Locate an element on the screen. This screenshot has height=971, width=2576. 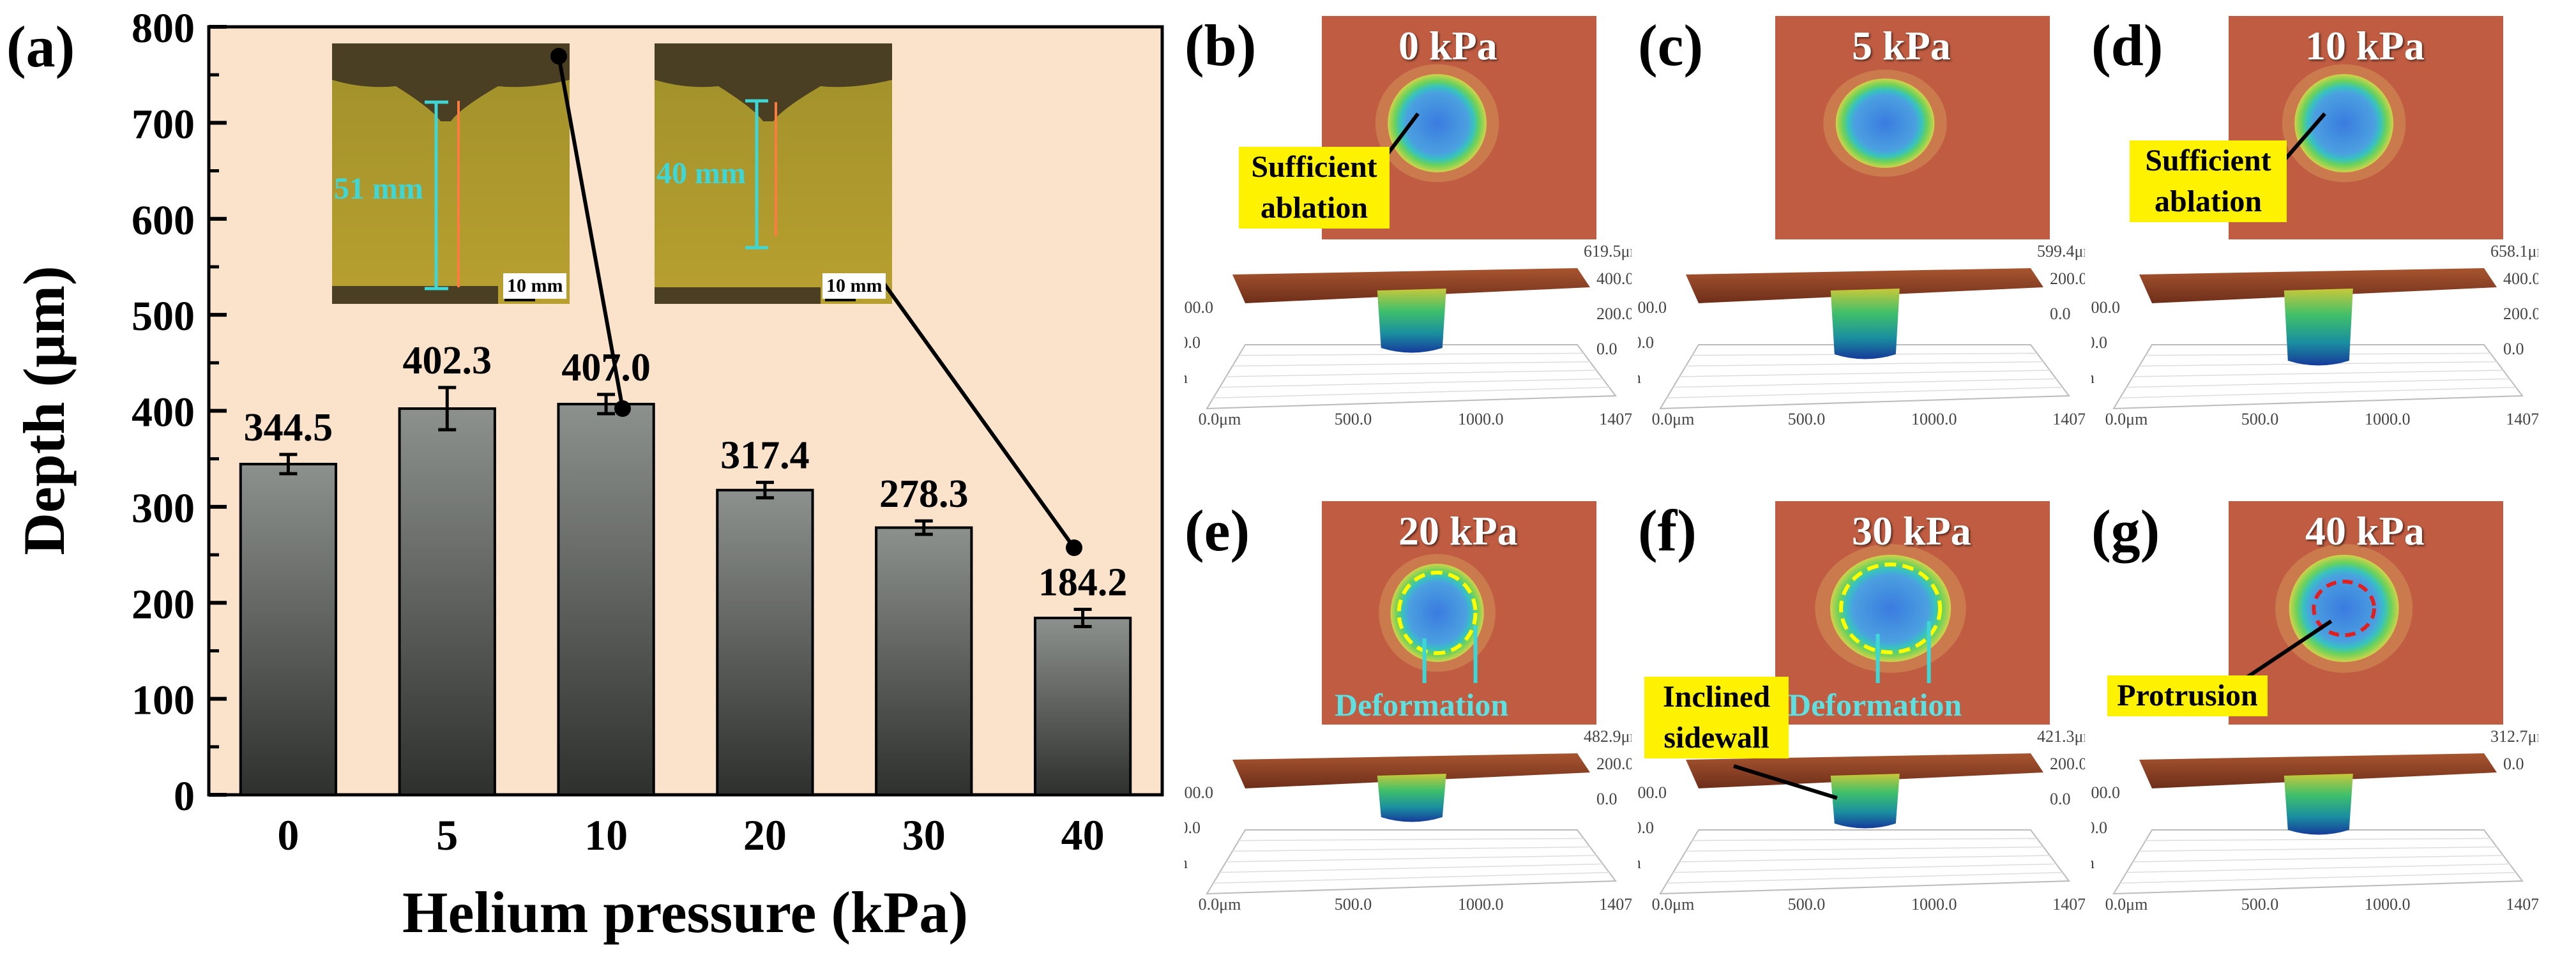
pressure-label: 10 kPa is located at coordinates (2365, 45).